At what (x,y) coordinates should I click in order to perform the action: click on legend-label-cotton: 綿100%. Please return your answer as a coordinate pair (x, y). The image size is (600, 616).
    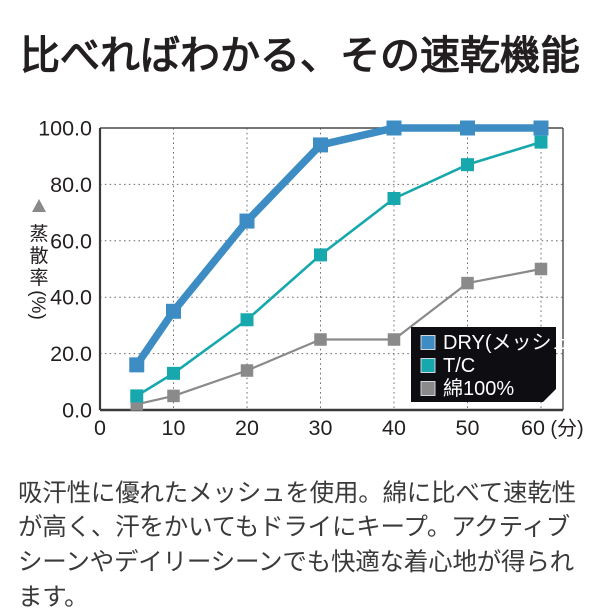
    Looking at the image, I should click on (478, 388).